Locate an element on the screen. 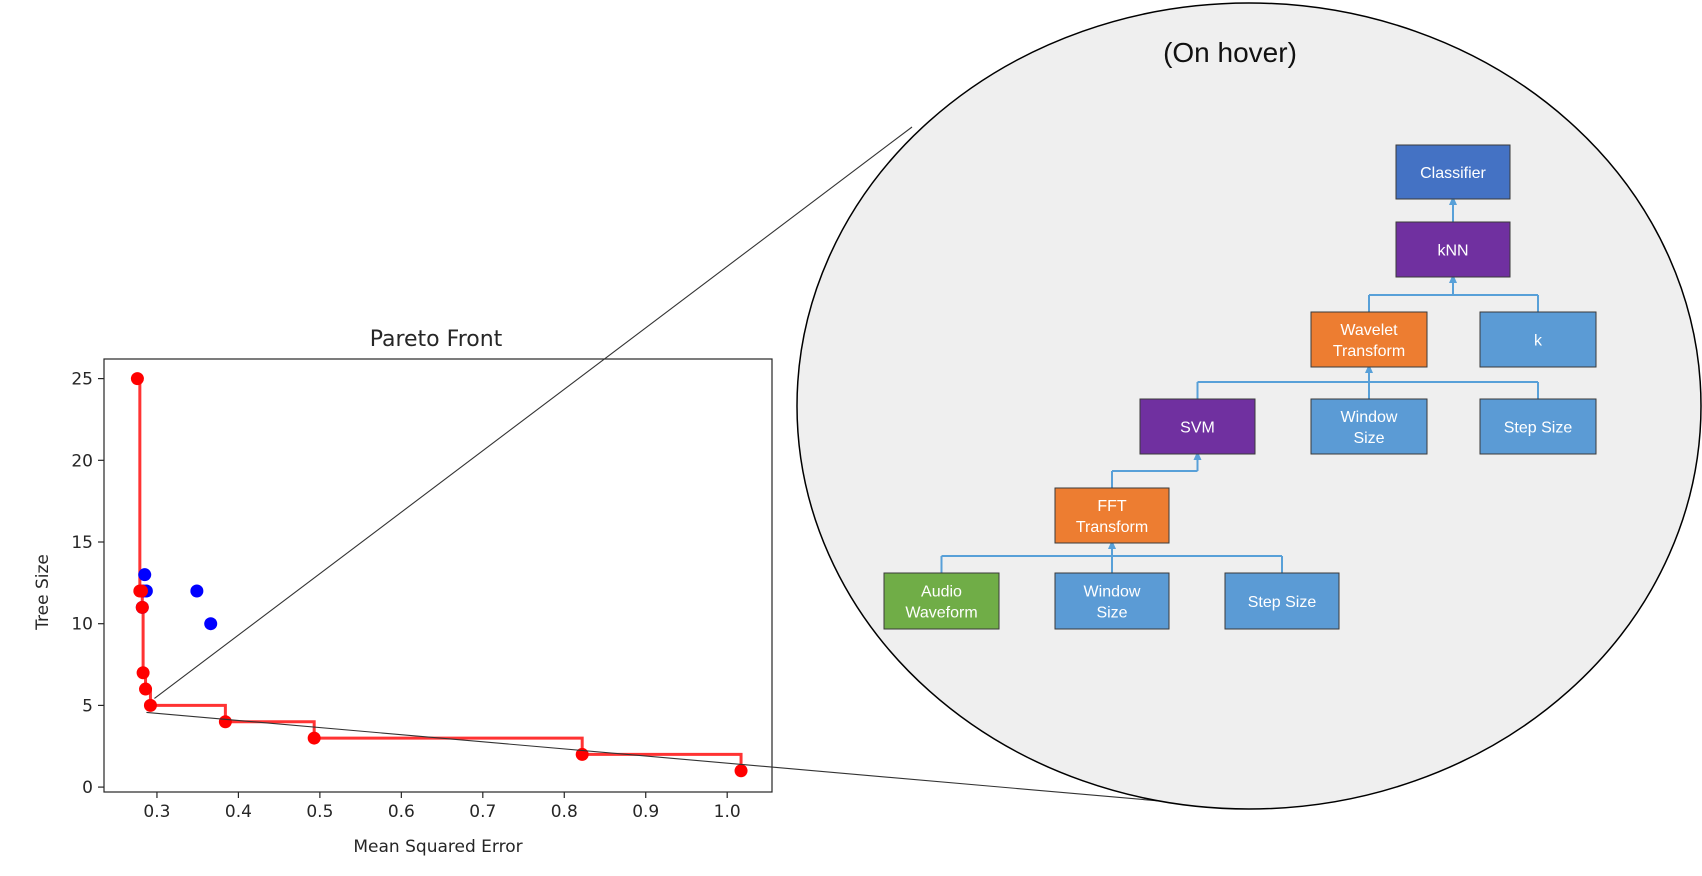  node-label: SVM is located at coordinates (1197, 428).